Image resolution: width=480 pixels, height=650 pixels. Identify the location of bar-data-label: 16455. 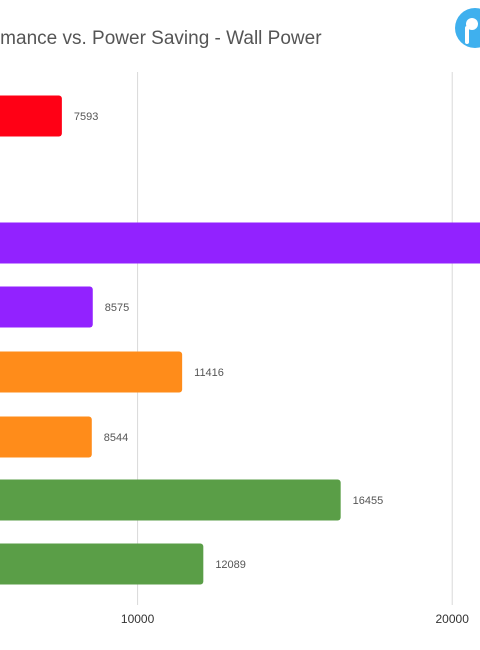
(368, 501).